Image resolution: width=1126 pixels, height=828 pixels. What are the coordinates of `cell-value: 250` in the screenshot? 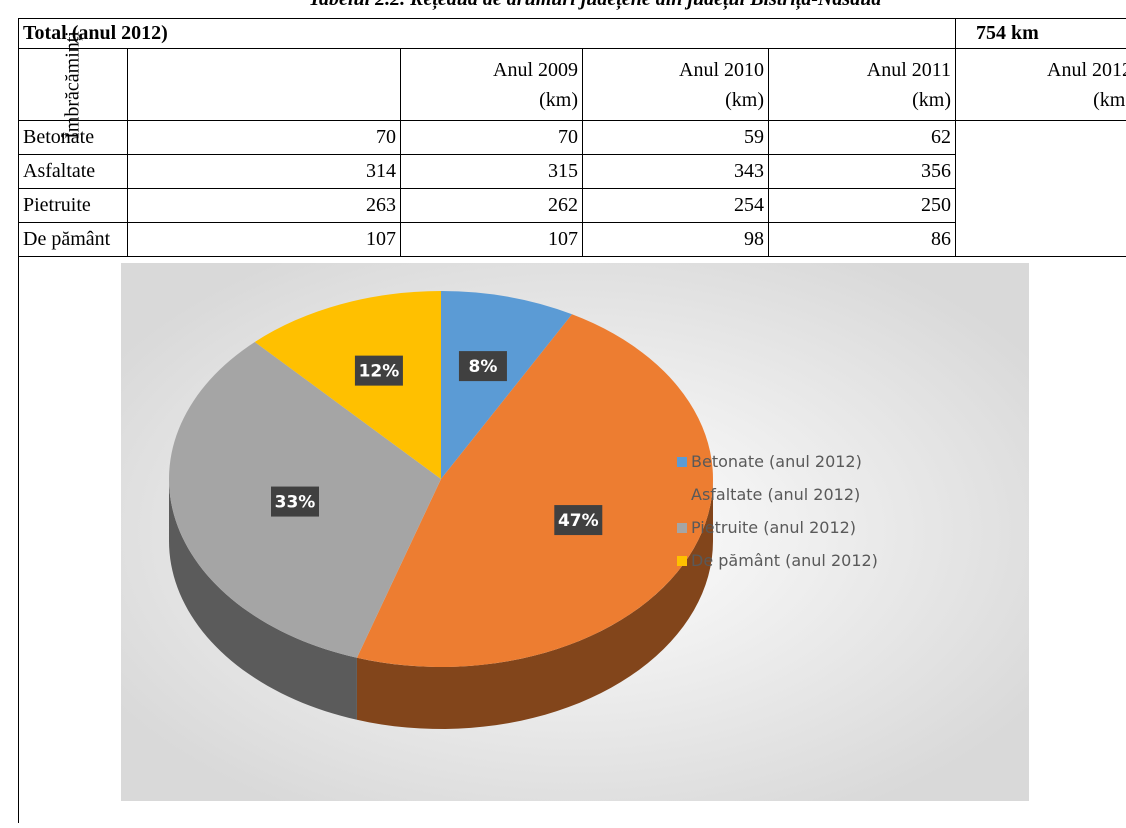 It's located at (862, 205).